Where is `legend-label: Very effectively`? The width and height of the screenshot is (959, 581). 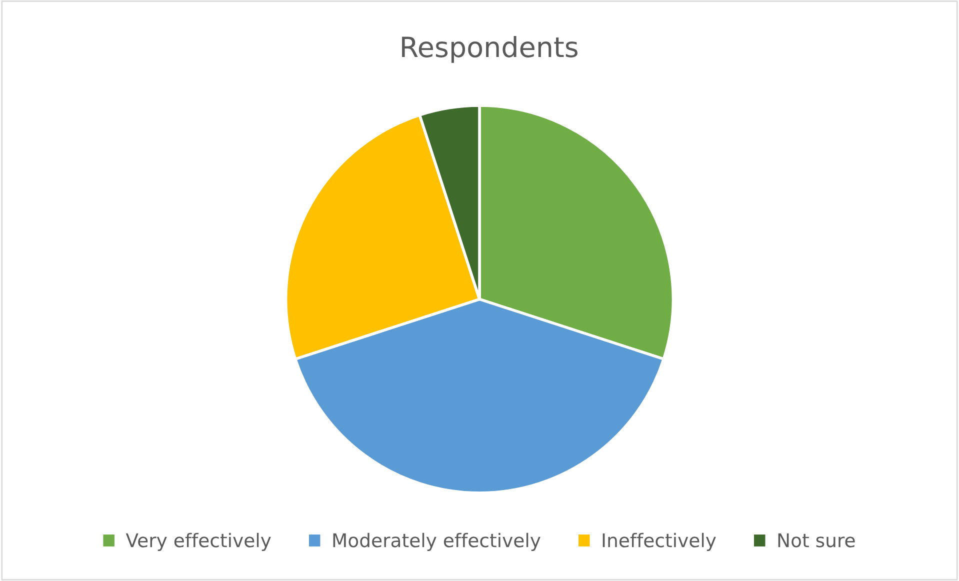 legend-label: Very effectively is located at coordinates (198, 541).